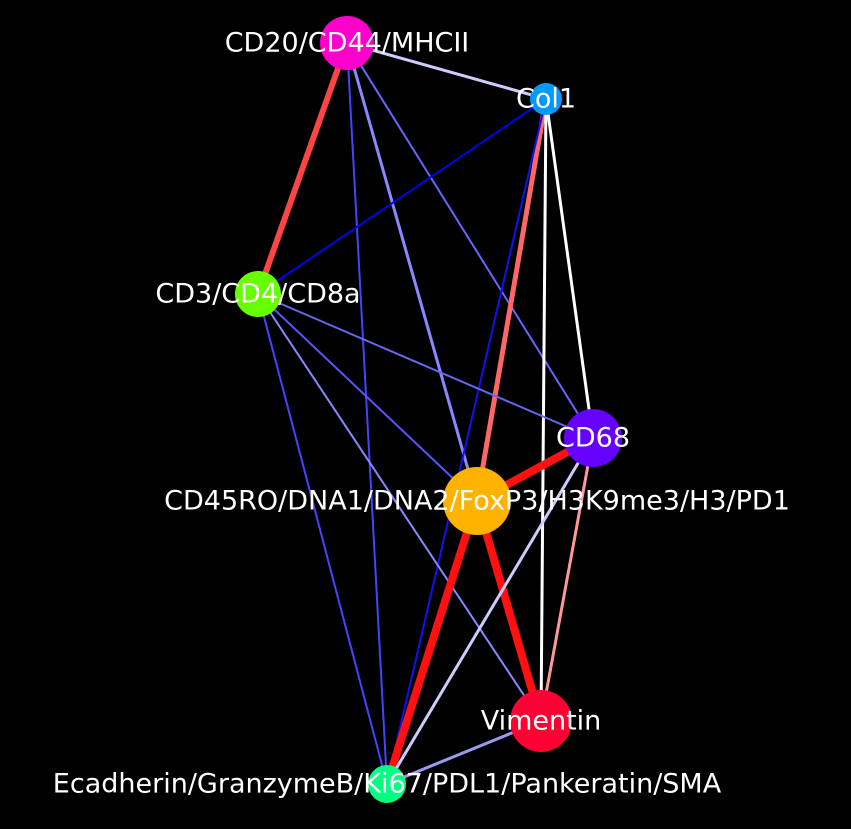  I want to click on edge-cd68-ecad, so click(490, 611).